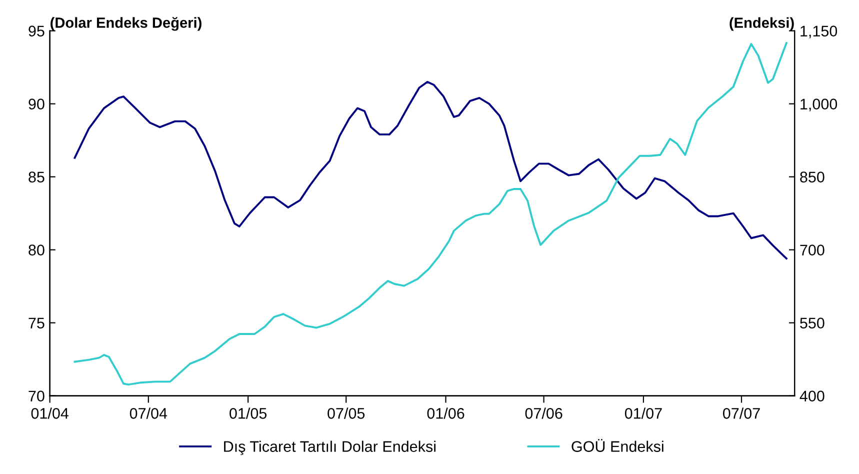  What do you see at coordinates (543, 413) in the screenshot?
I see `x-tick-label: 07/06` at bounding box center [543, 413].